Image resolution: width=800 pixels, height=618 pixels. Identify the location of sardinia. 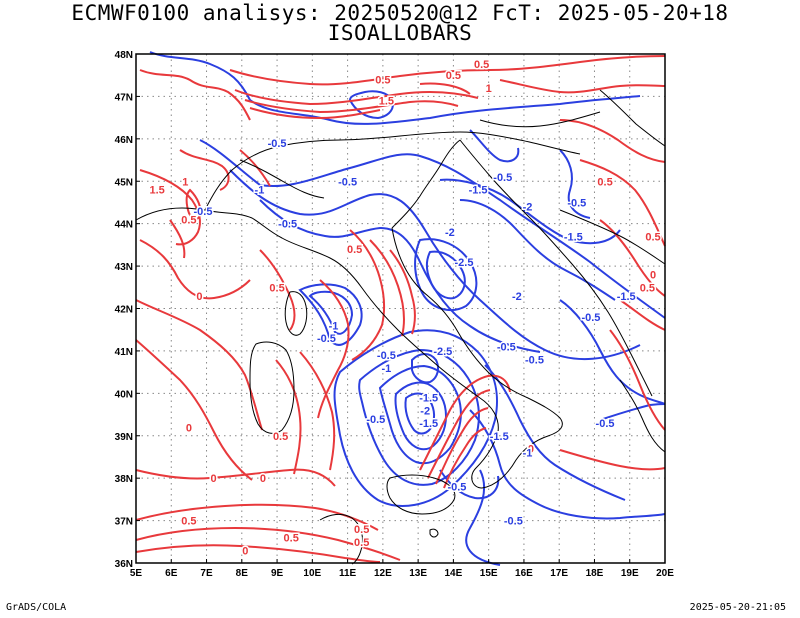
(272, 387).